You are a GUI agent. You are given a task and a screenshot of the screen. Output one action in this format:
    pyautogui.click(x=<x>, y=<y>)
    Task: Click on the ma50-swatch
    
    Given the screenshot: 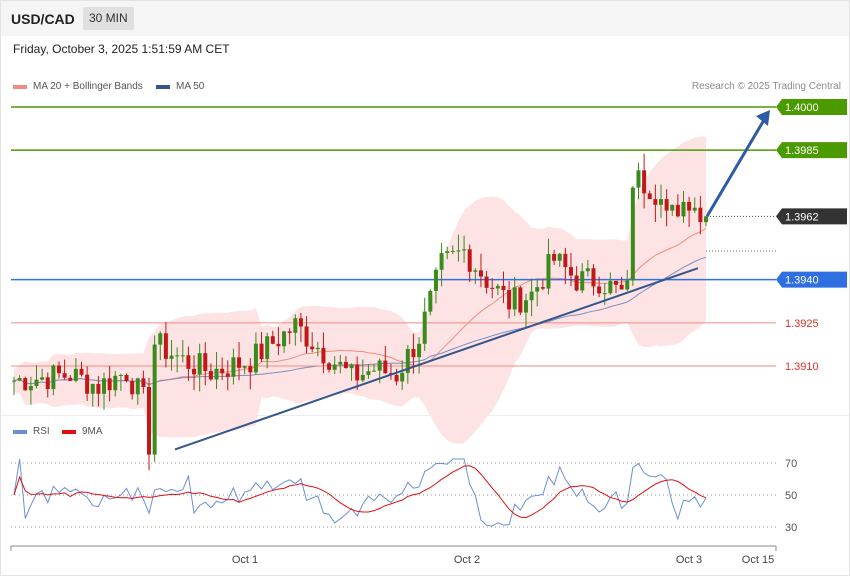 What is the action you would take?
    pyautogui.click(x=163, y=86)
    